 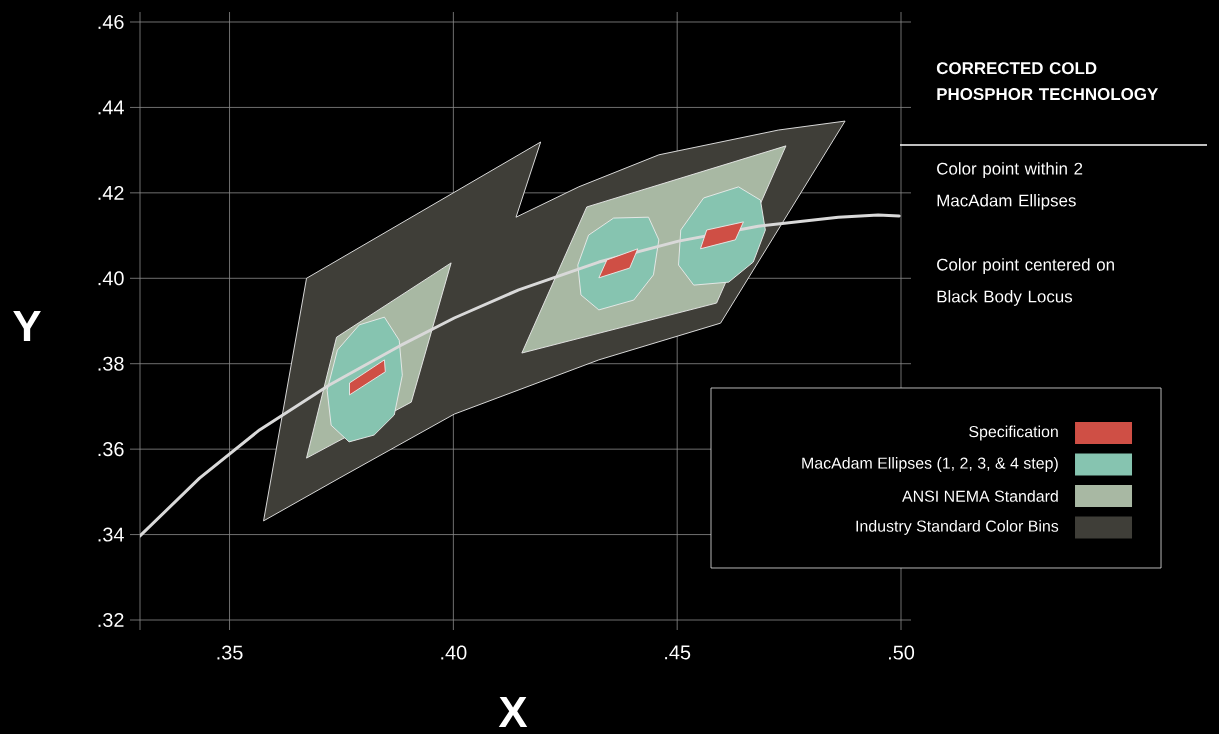 I want to click on y-tick-label: .46, so click(x=111, y=22).